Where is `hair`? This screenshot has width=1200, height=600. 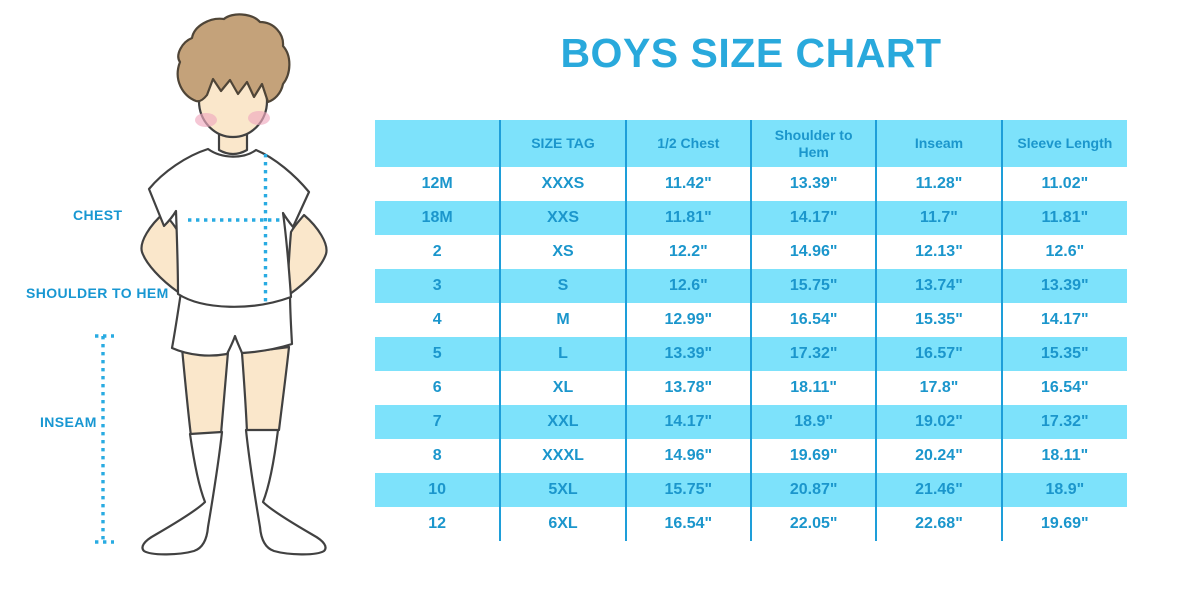 hair is located at coordinates (233, 58).